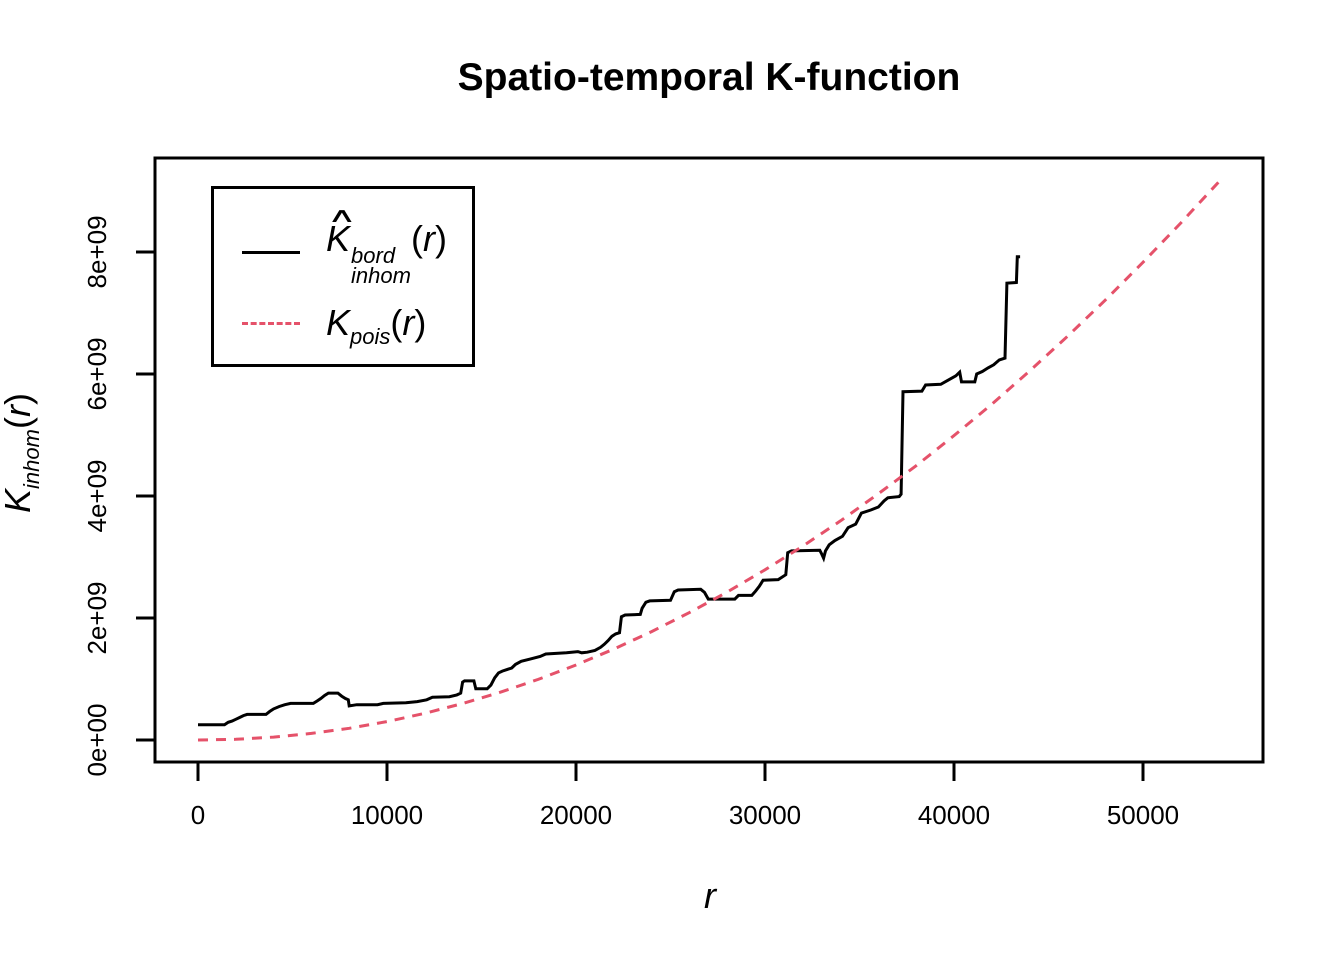 The height and width of the screenshot is (960, 1344). I want to click on chart-title: Spatio-temporal K-function, so click(709, 77).